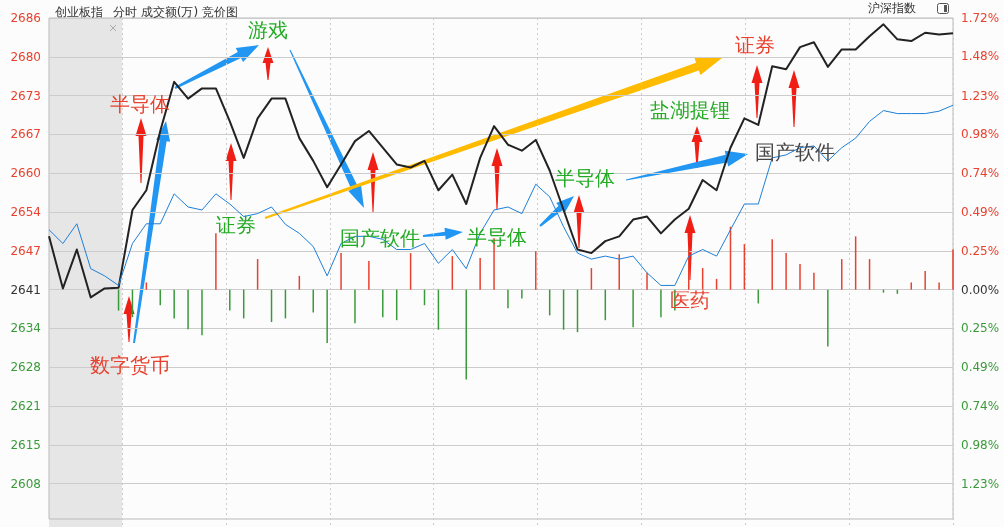 The width and height of the screenshot is (1004, 527). Describe the element at coordinates (175, 12) in the screenshot. I see `chart-subtitle: 分时 成交额(万) 竞价图` at that location.